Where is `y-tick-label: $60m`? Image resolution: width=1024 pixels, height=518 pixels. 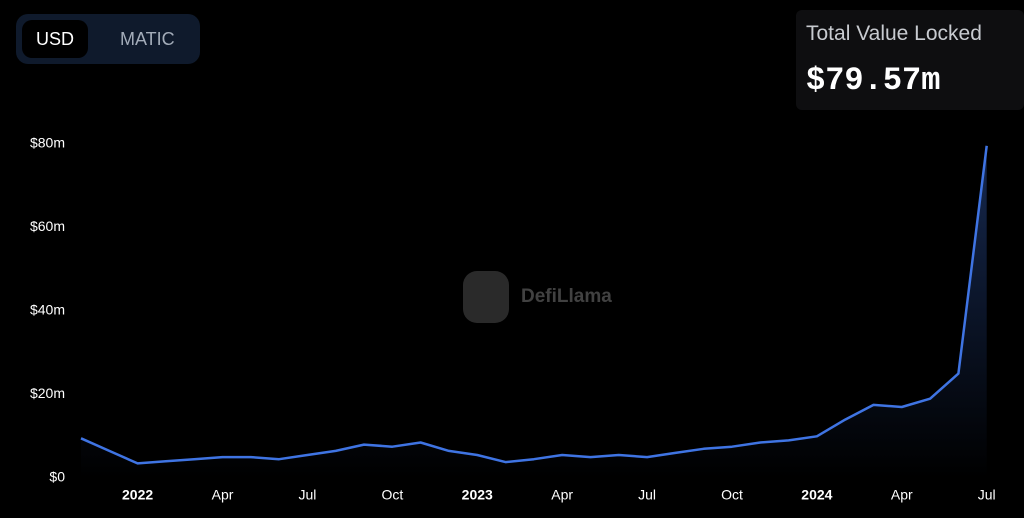 y-tick-label: $60m is located at coordinates (47, 226).